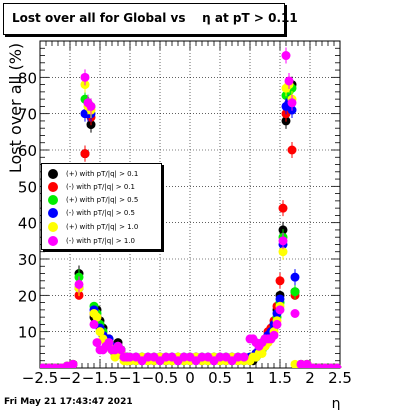 Image resolution: width=400 pixels, height=410 pixels. Describe the element at coordinates (100, 186) in the screenshot. I see `legend-label: (-) with pT/|q| > 0.1` at that location.